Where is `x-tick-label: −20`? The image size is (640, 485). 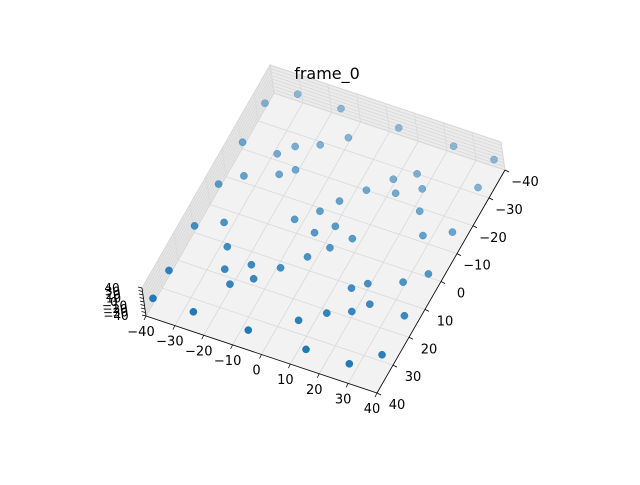 x-tick-label: −20 is located at coordinates (198, 351).